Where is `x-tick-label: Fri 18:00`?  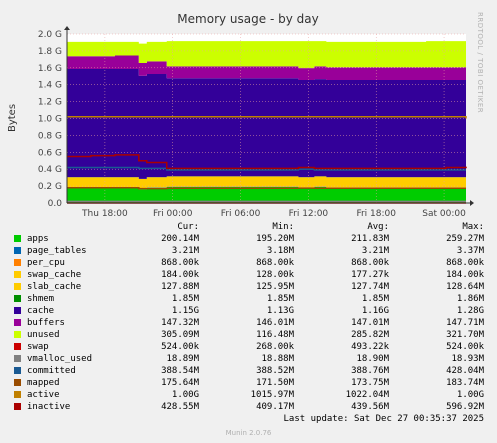
x-tick-label: Fri 18:00 is located at coordinates (376, 214).